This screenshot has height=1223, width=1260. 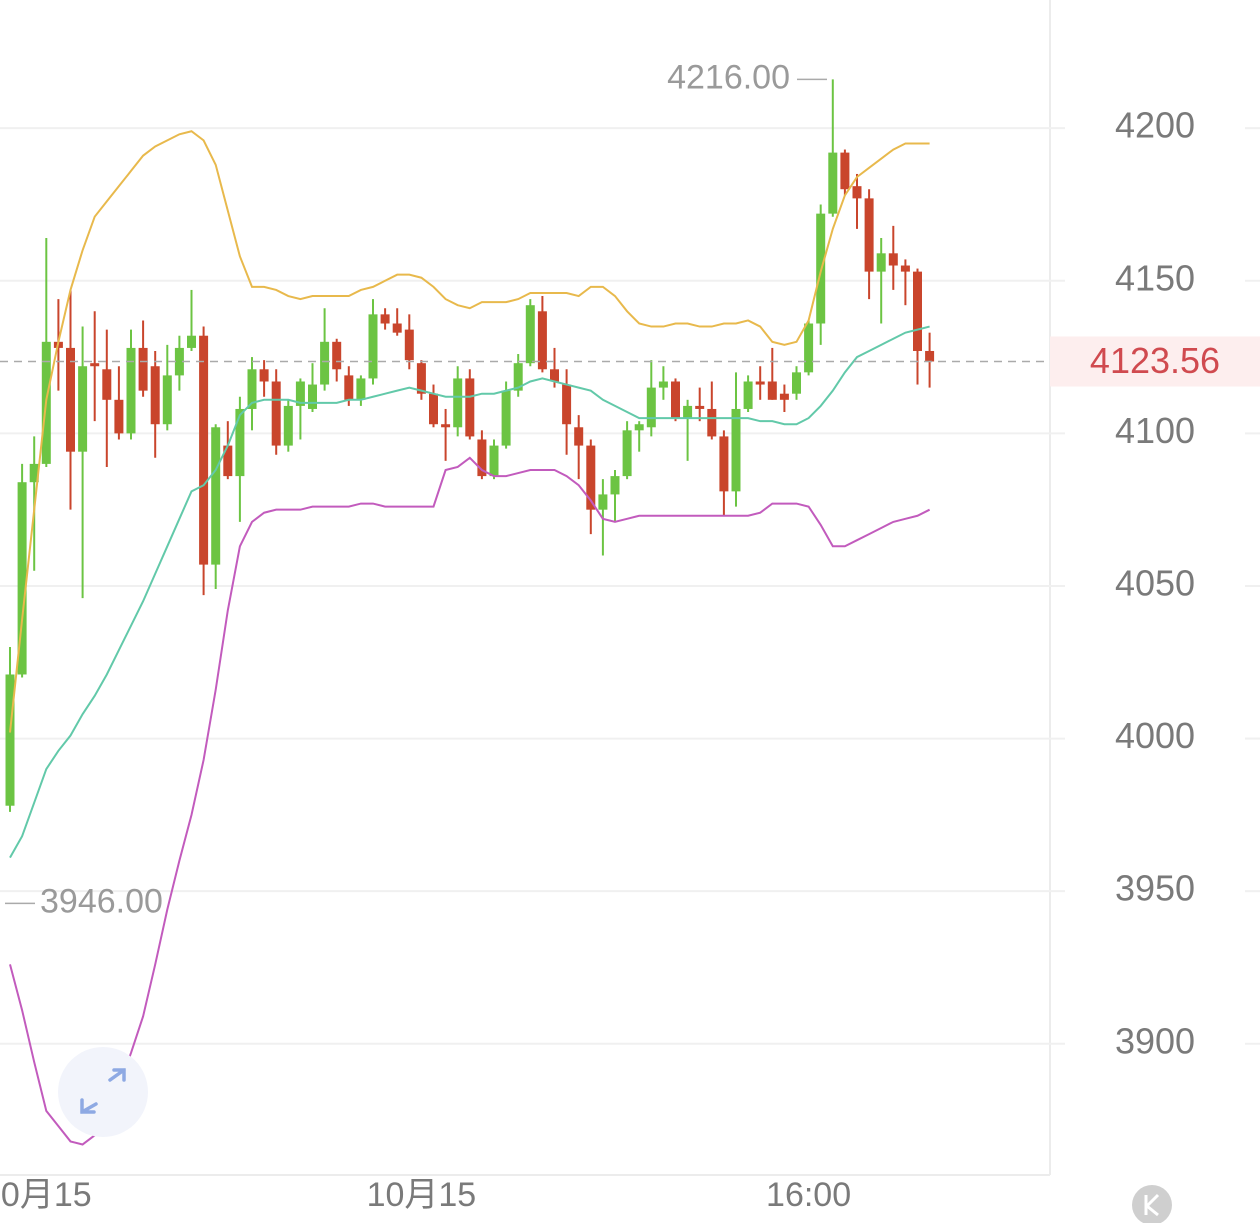 What do you see at coordinates (422, 1195) in the screenshot?
I see `x-tick-label: 10月15` at bounding box center [422, 1195].